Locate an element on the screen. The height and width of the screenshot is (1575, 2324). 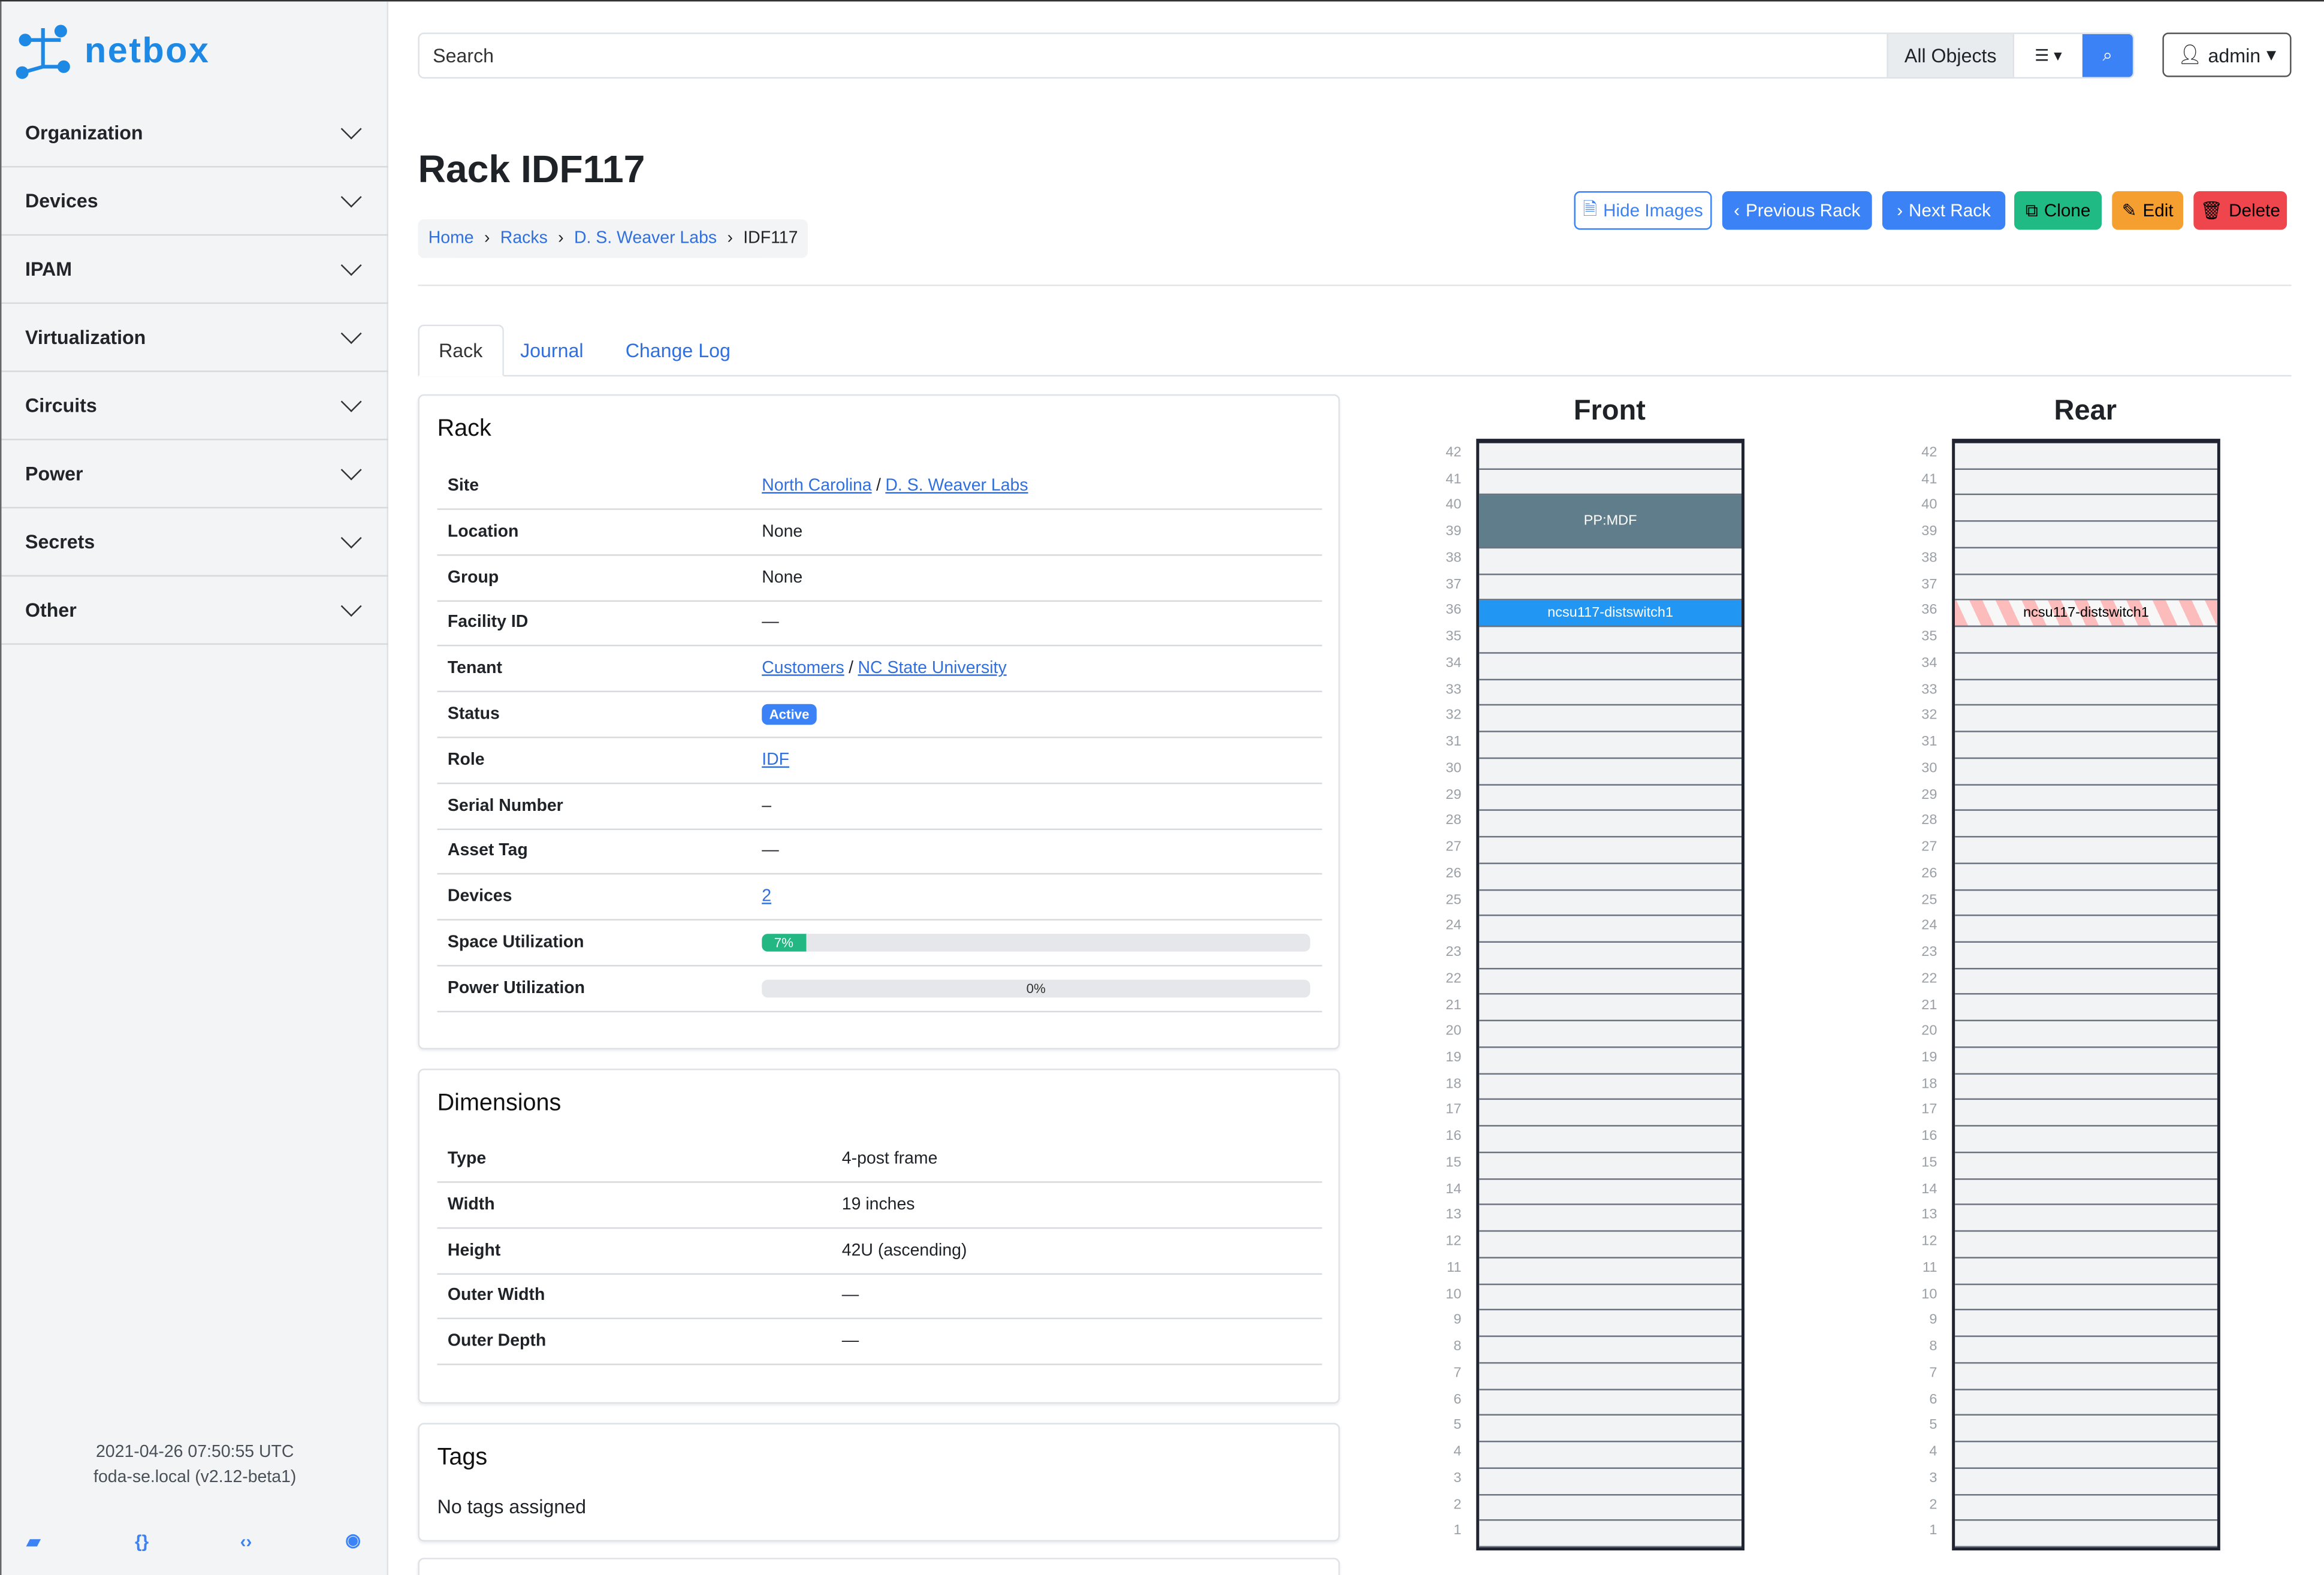
book-icon: ▰ is located at coordinates (33, 1541).